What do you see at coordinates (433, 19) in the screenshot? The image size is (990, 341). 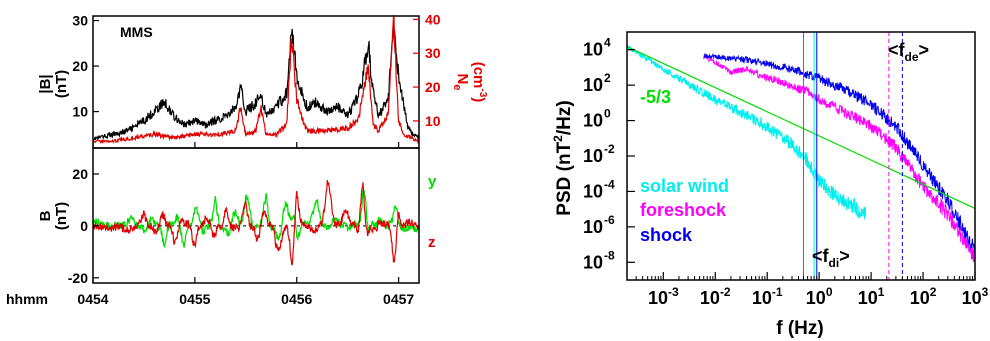 I see `right-tick-label-40: 40` at bounding box center [433, 19].